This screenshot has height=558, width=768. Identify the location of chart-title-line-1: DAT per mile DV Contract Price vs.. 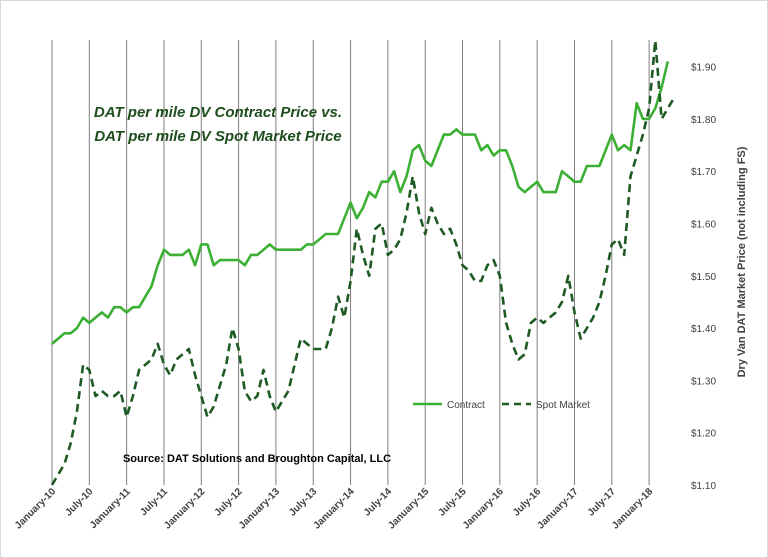
(218, 112).